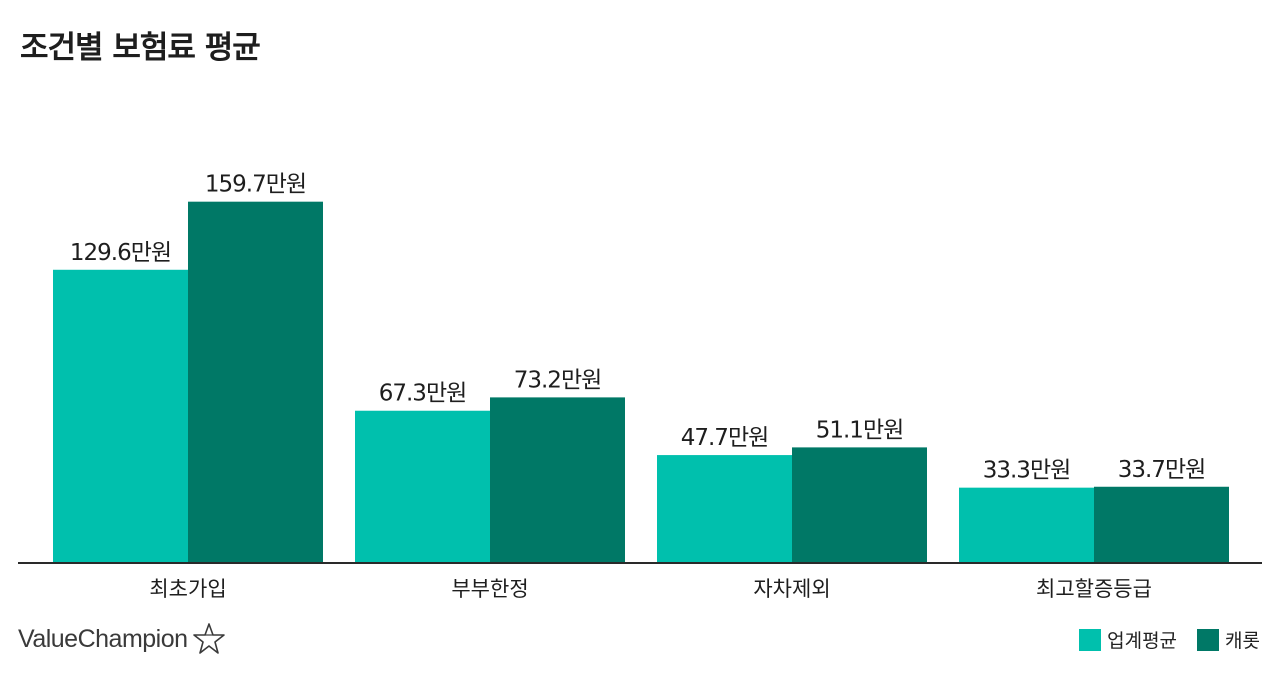  Describe the element at coordinates (860, 430) in the screenshot. I see `data-label: 51.1만원` at that location.